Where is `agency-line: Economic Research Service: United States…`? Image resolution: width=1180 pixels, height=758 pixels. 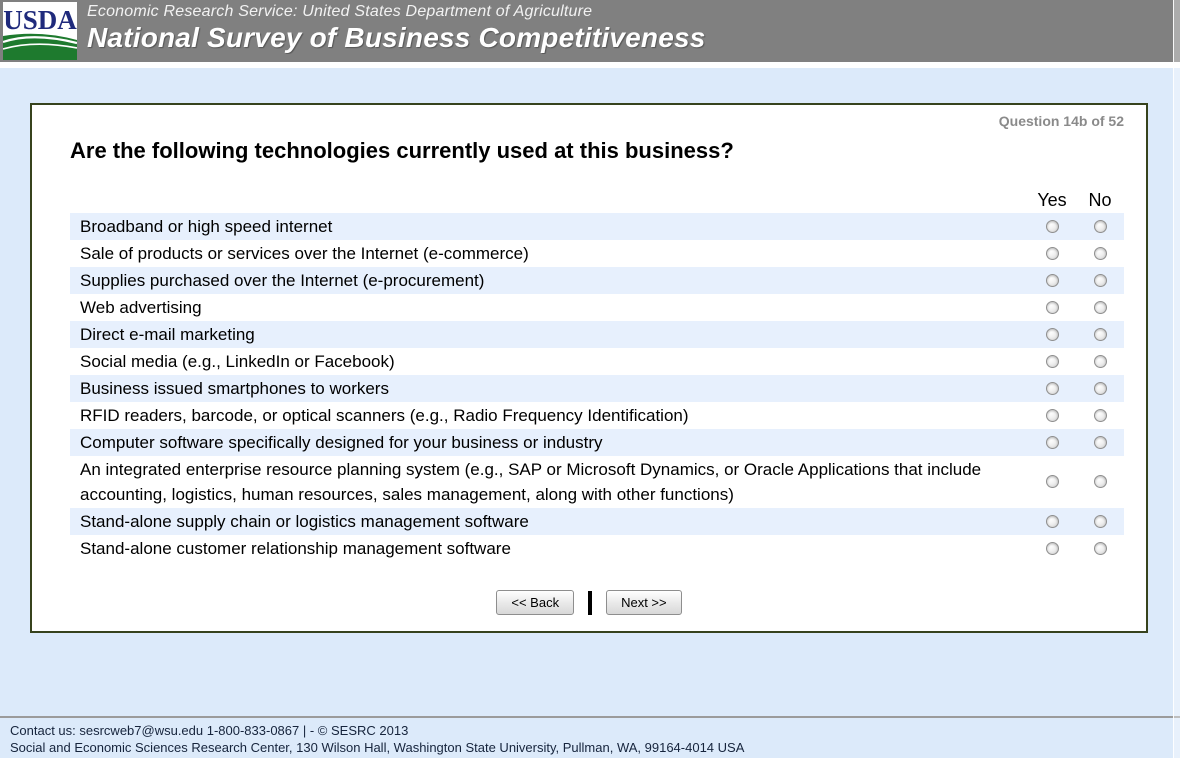
agency-line: Economic Research Service: United States… is located at coordinates (340, 11).